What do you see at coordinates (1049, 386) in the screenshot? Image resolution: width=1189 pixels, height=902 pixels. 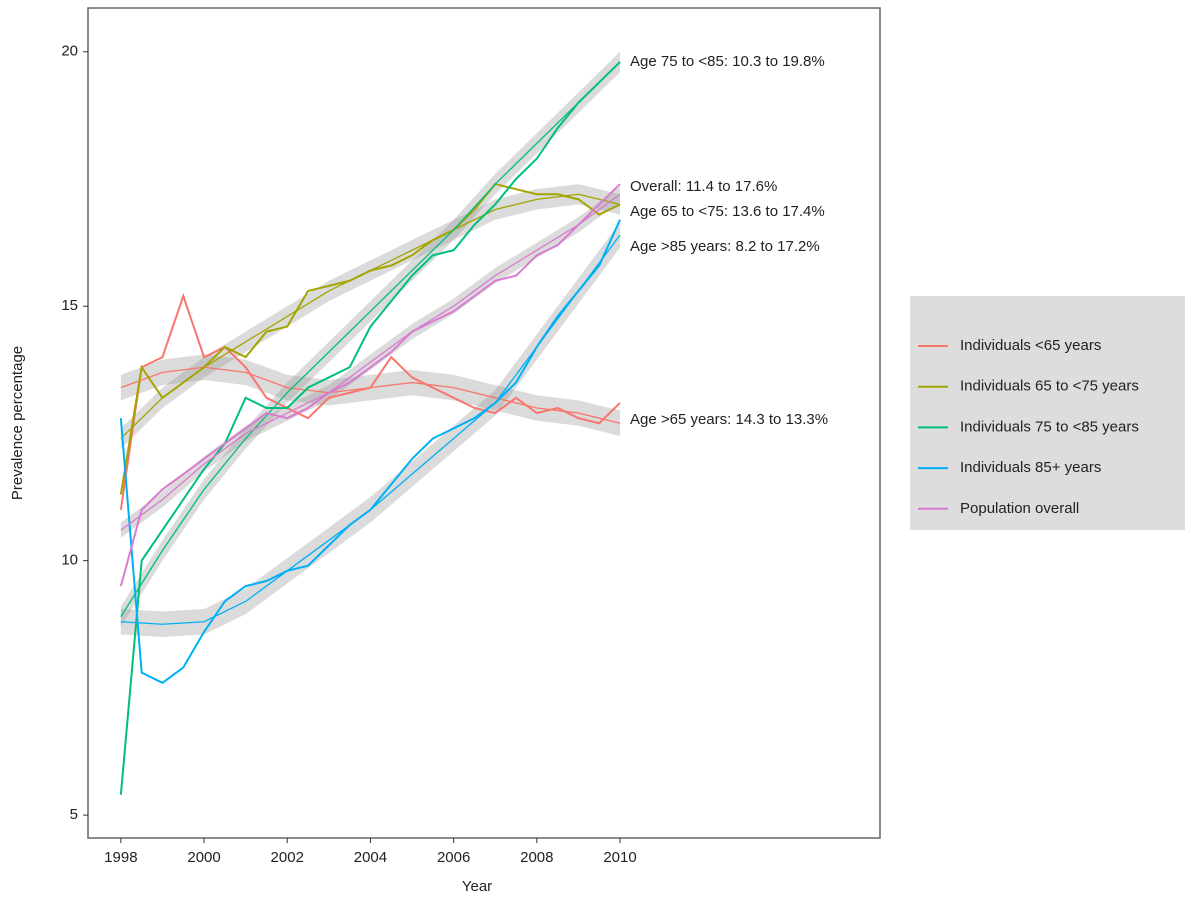 I see `legend-label: Individuals 65 to <75 years` at bounding box center [1049, 386].